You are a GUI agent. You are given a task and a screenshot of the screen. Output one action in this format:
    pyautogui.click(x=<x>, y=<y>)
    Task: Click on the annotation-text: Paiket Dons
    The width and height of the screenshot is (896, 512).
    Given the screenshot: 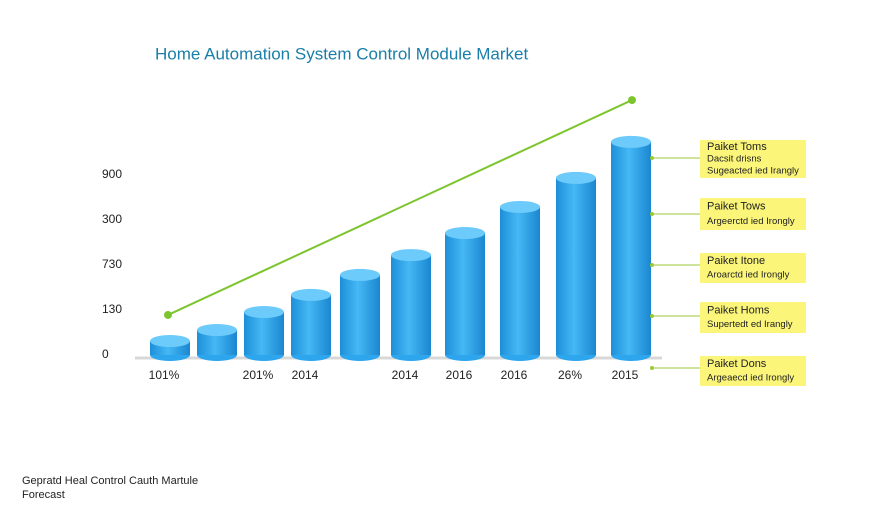 What is the action you would take?
    pyautogui.click(x=737, y=364)
    